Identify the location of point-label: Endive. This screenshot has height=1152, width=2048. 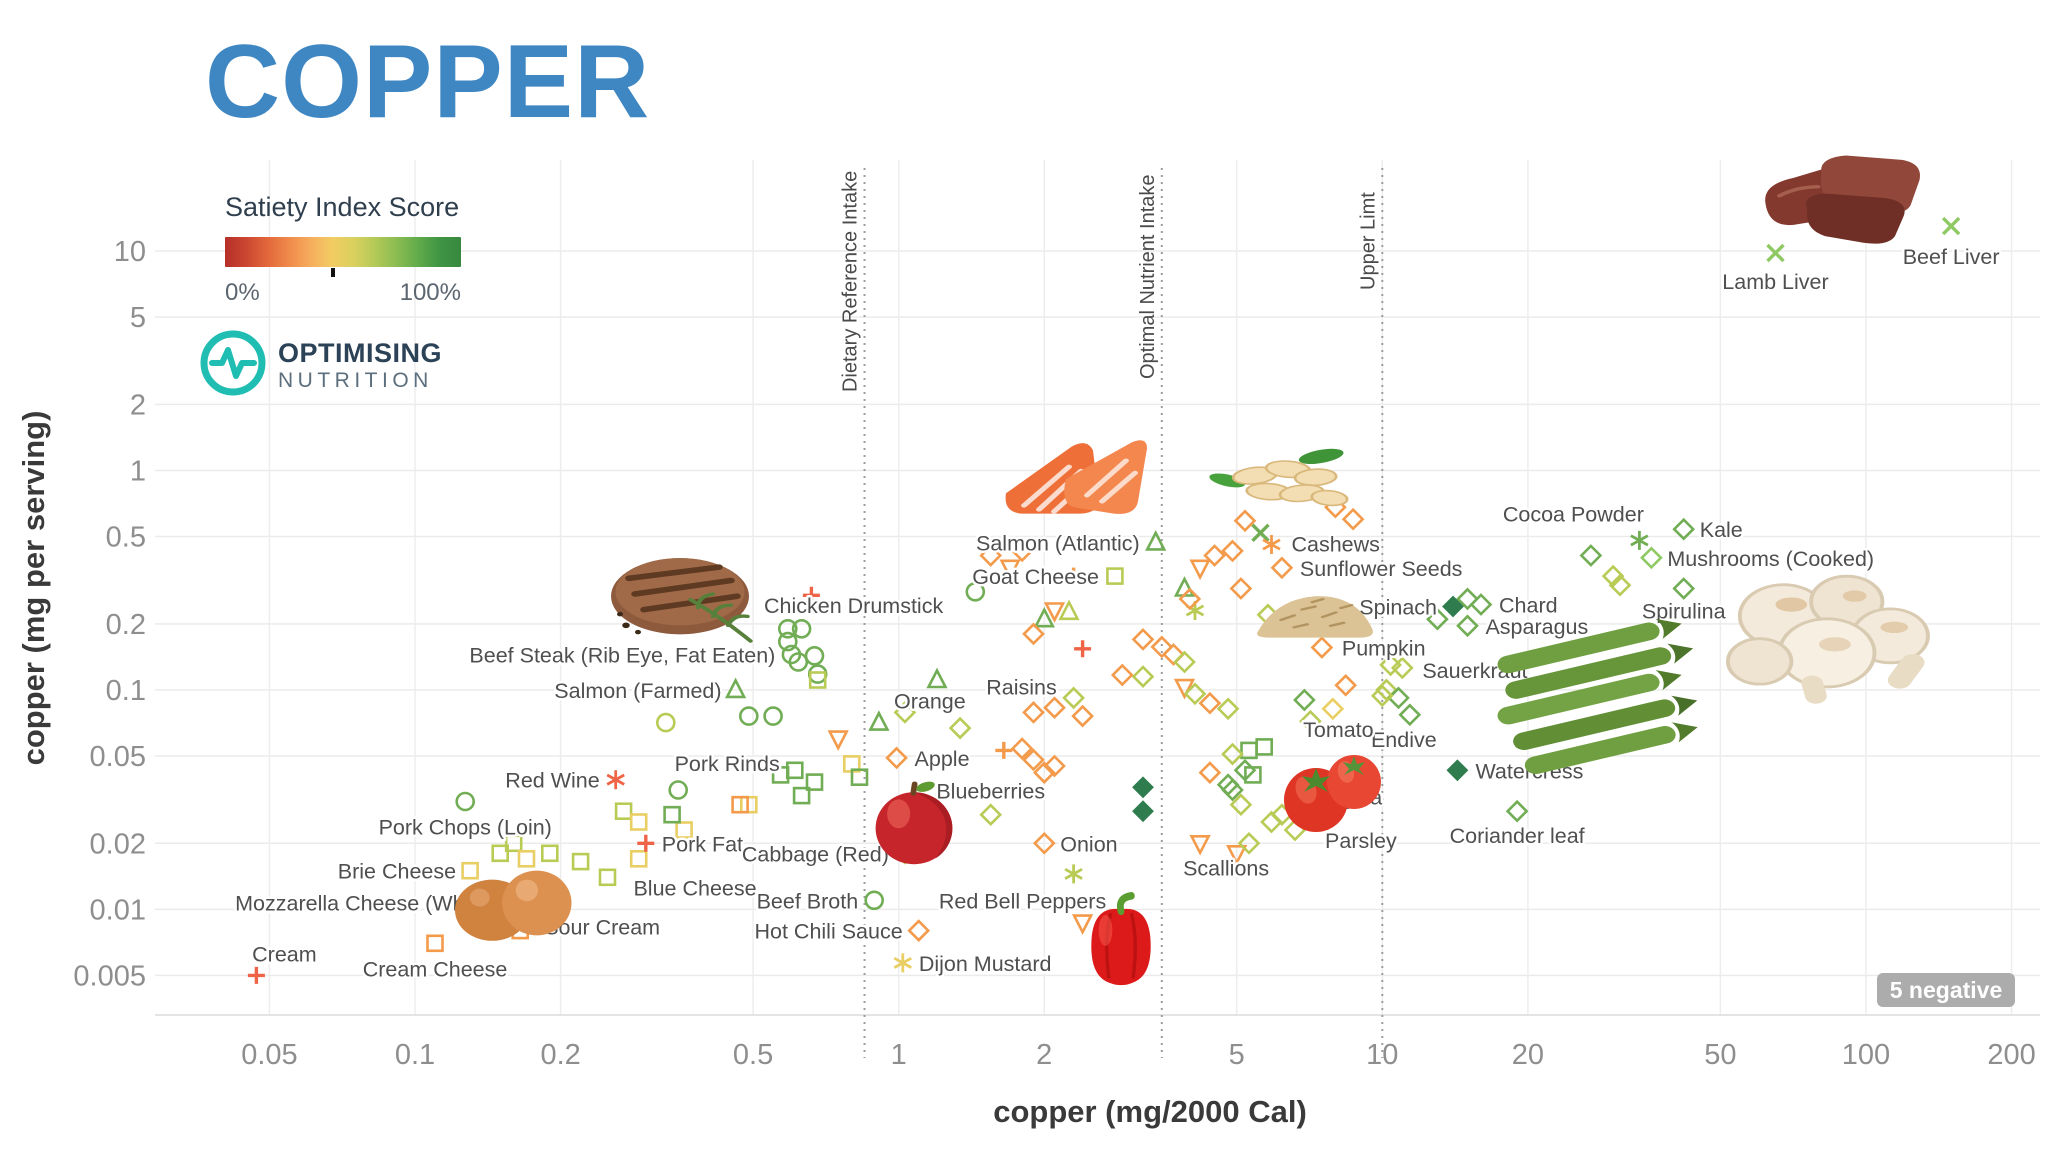
(1404, 740).